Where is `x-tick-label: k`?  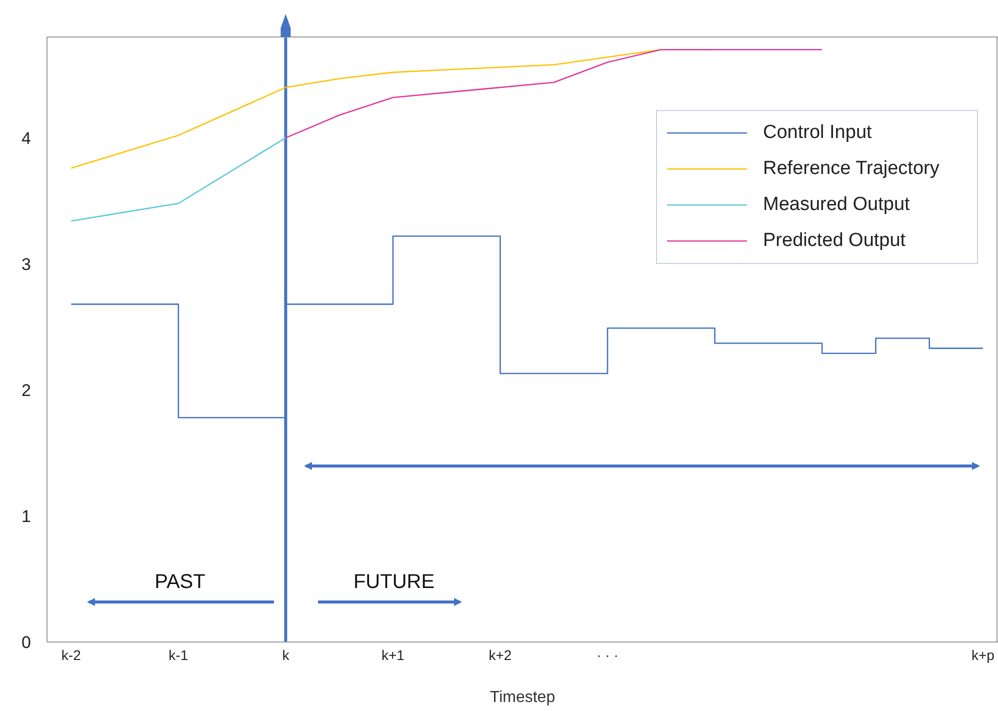
x-tick-label: k is located at coordinates (286, 654).